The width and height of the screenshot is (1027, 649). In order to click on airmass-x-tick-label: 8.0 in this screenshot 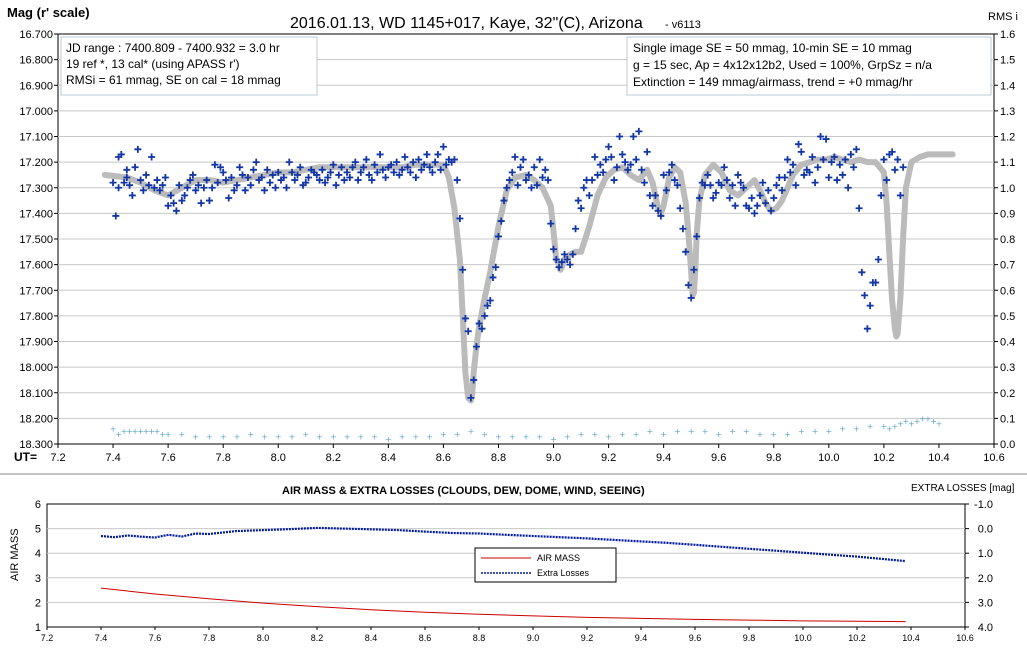, I will do `click(263, 638)`.